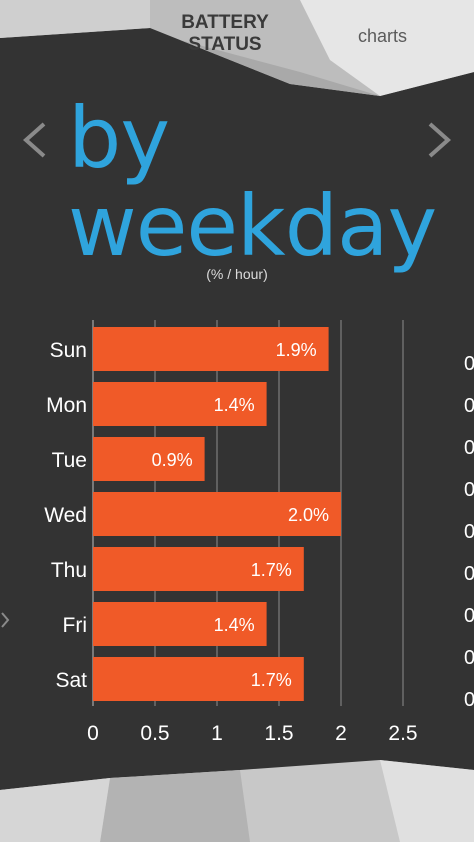  I want to click on chevron-right-icon, so click(440, 140).